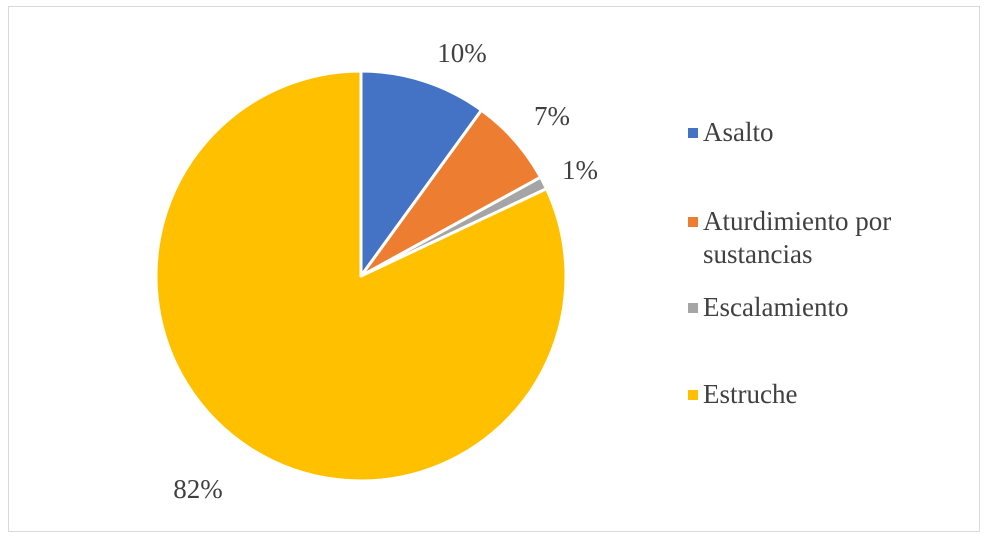  I want to click on pie-slice-asalto, so click(421, 173).